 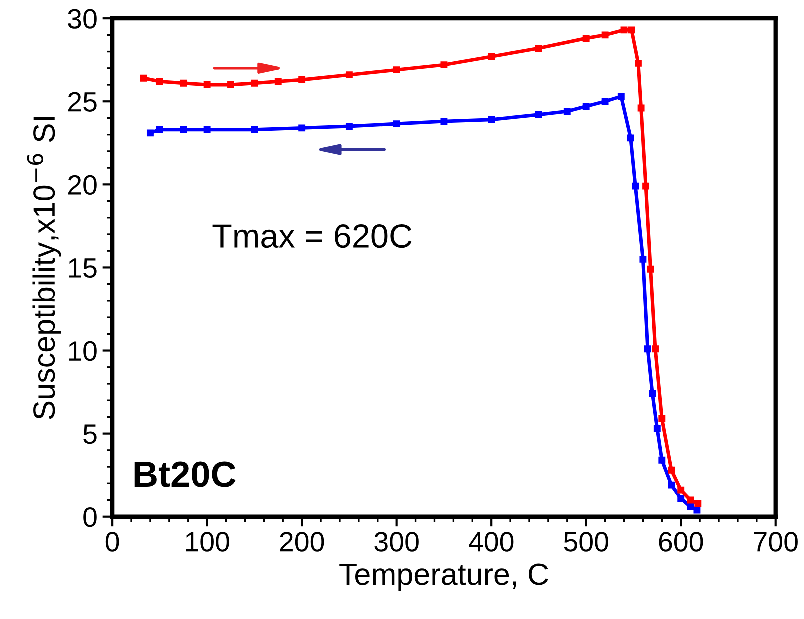 I want to click on x-tick-label: 700, so click(x=776, y=542).